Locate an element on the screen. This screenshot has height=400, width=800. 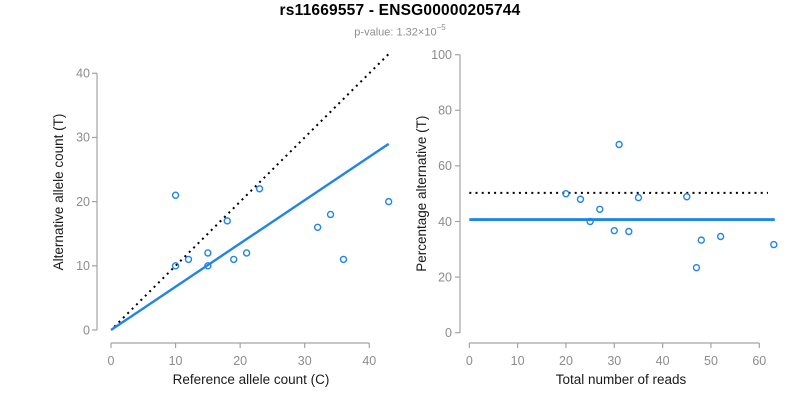
right-x-axis-title: Total number of reads is located at coordinates (621, 379).